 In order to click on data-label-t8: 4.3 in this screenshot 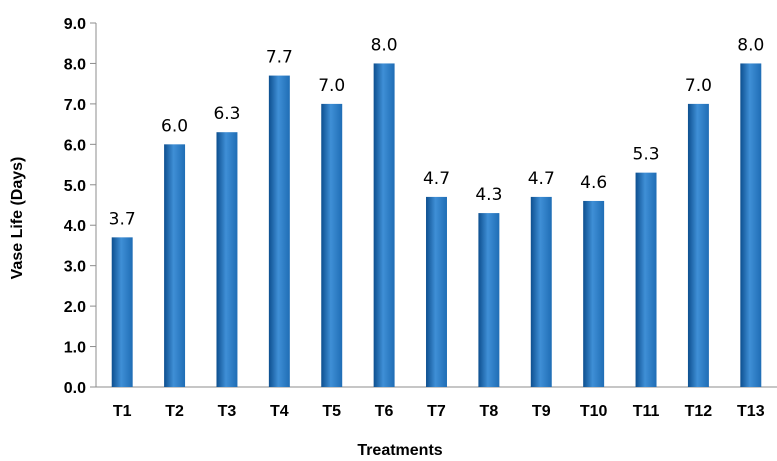, I will do `click(488, 195)`.